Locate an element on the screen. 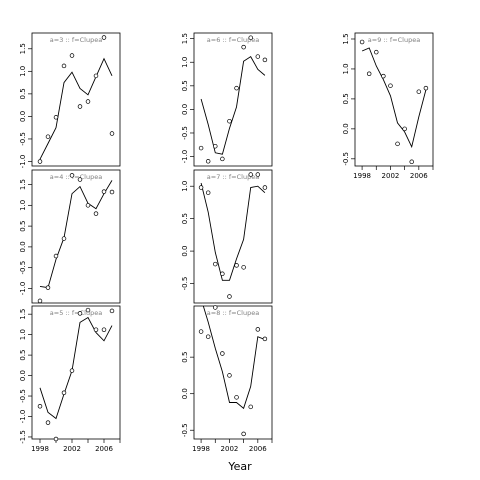  panel-title: a=6 :: f=Clupea is located at coordinates (233, 40).